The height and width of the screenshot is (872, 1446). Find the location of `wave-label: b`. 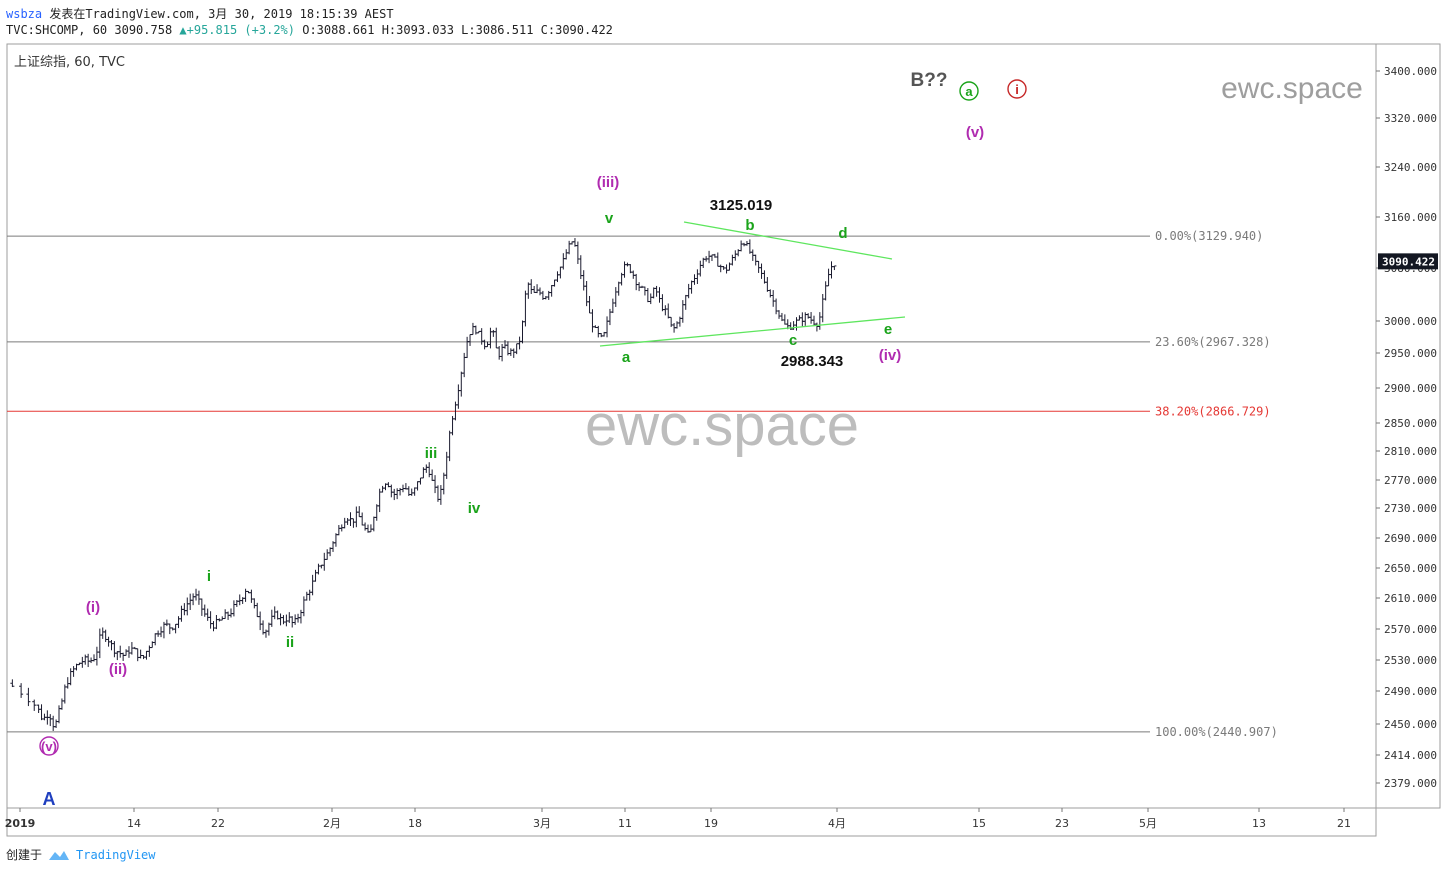

wave-label: b is located at coordinates (749, 225).